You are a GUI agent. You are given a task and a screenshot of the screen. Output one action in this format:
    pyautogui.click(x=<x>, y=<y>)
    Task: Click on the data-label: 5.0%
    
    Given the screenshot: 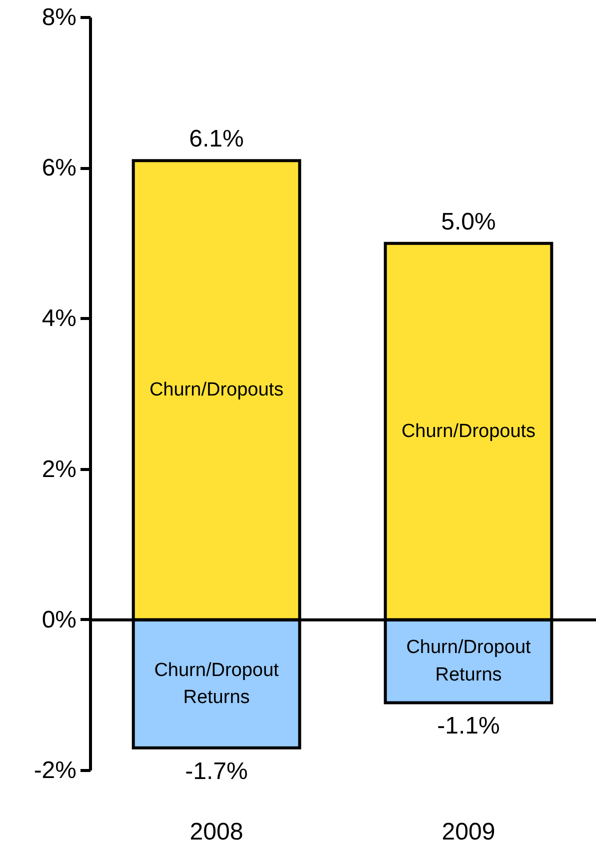 What is the action you would take?
    pyautogui.click(x=468, y=222)
    